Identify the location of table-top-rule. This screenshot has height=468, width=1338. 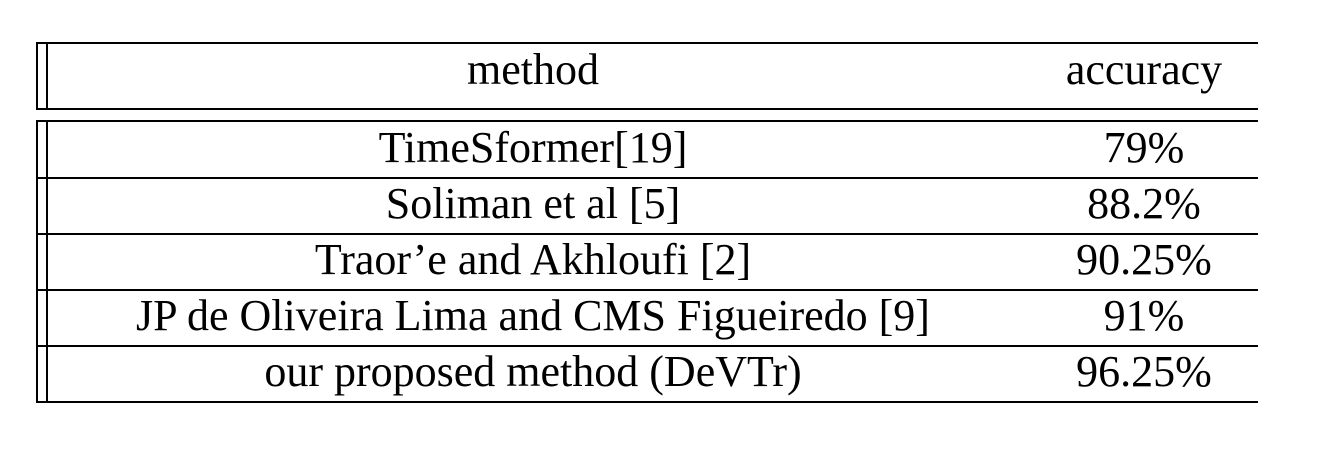
(647, 43).